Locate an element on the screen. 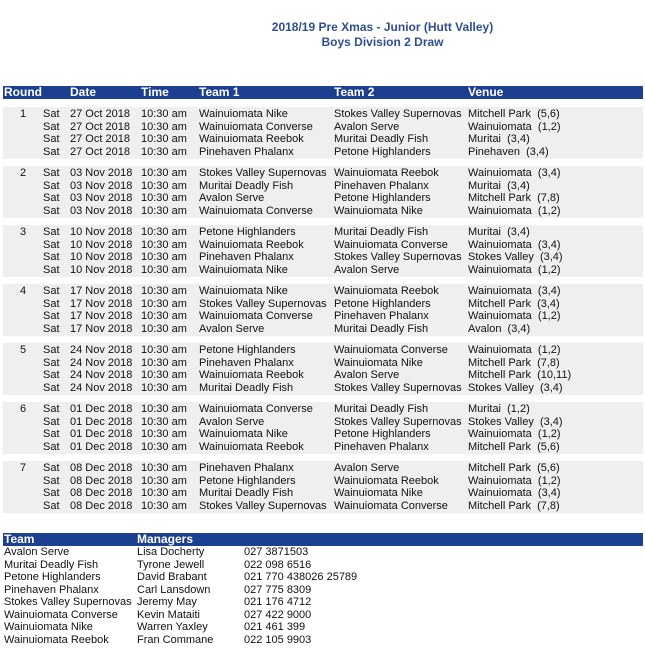 This screenshot has width=645, height=650. round-number: 1 is located at coordinates (23, 114).